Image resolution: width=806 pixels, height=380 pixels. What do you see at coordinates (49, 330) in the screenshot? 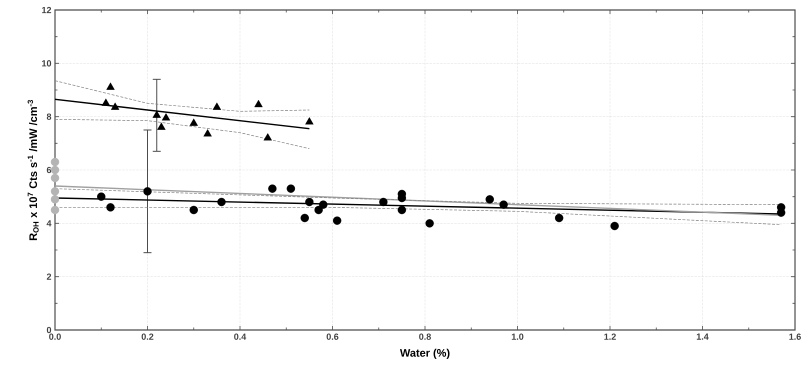
I see `y-tick-label: 0` at bounding box center [49, 330].